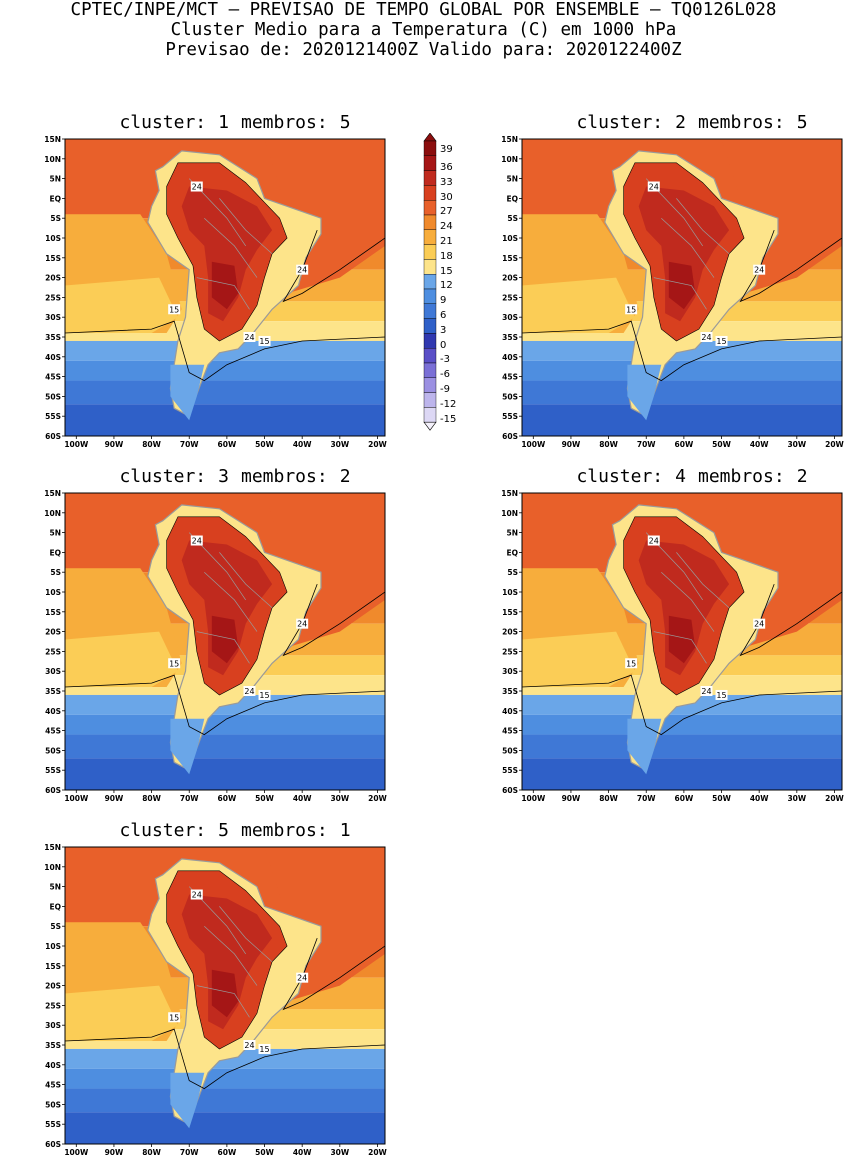  What do you see at coordinates (510, 258) in the screenshot?
I see `lat-tick-label: 15S` at bounding box center [510, 258].